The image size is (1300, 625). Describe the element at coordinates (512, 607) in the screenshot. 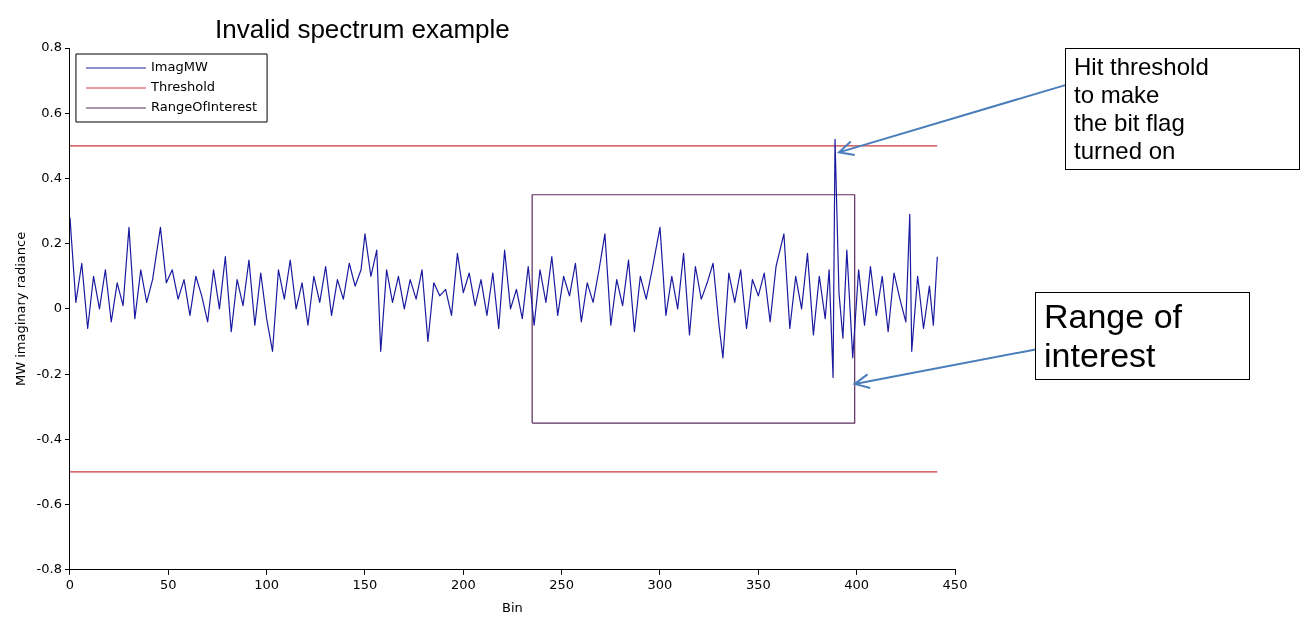

I see `x-axis-title: Bin` at that location.